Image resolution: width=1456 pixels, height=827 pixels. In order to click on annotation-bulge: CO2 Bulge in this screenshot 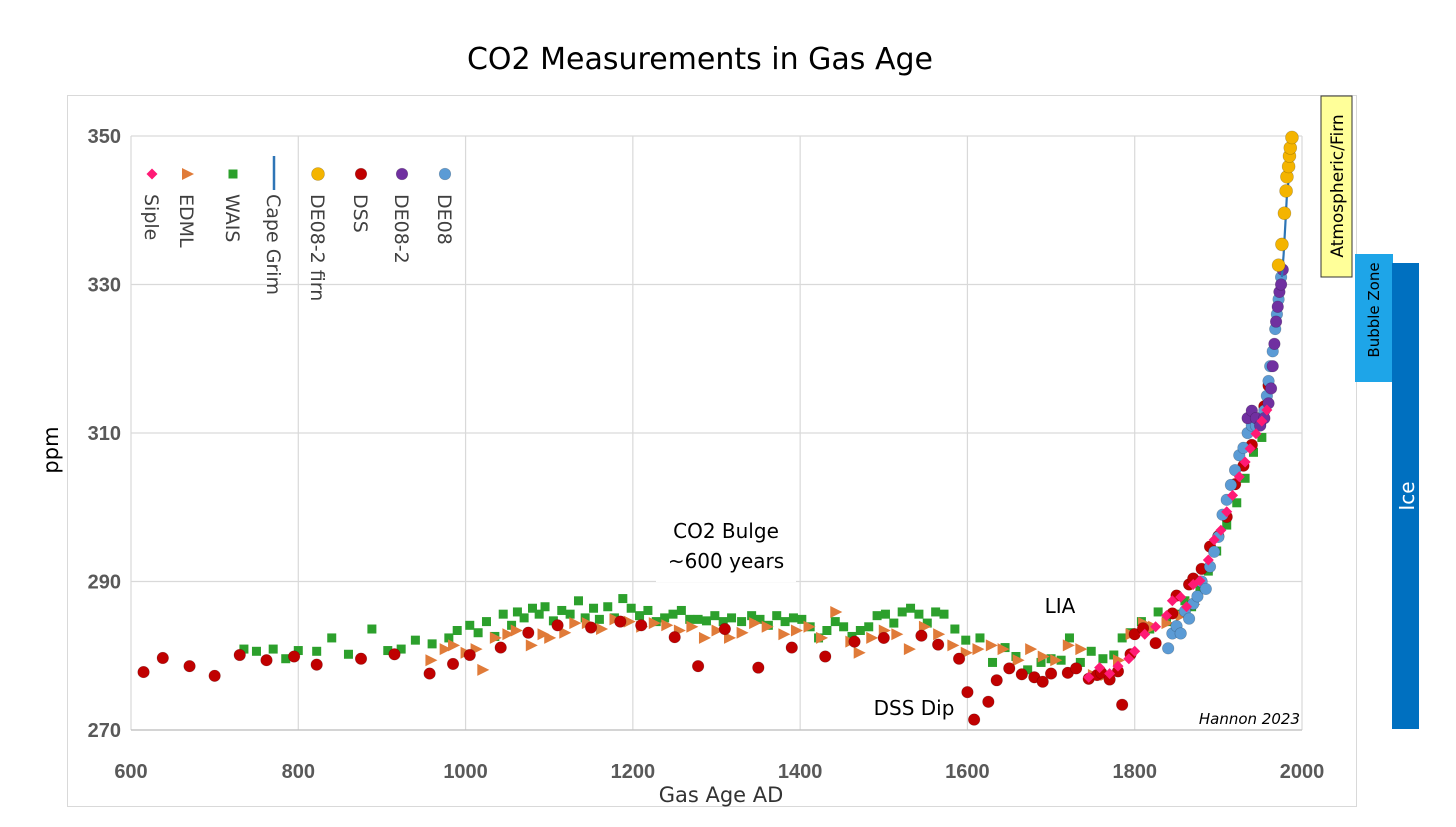, I will do `click(726, 531)`.